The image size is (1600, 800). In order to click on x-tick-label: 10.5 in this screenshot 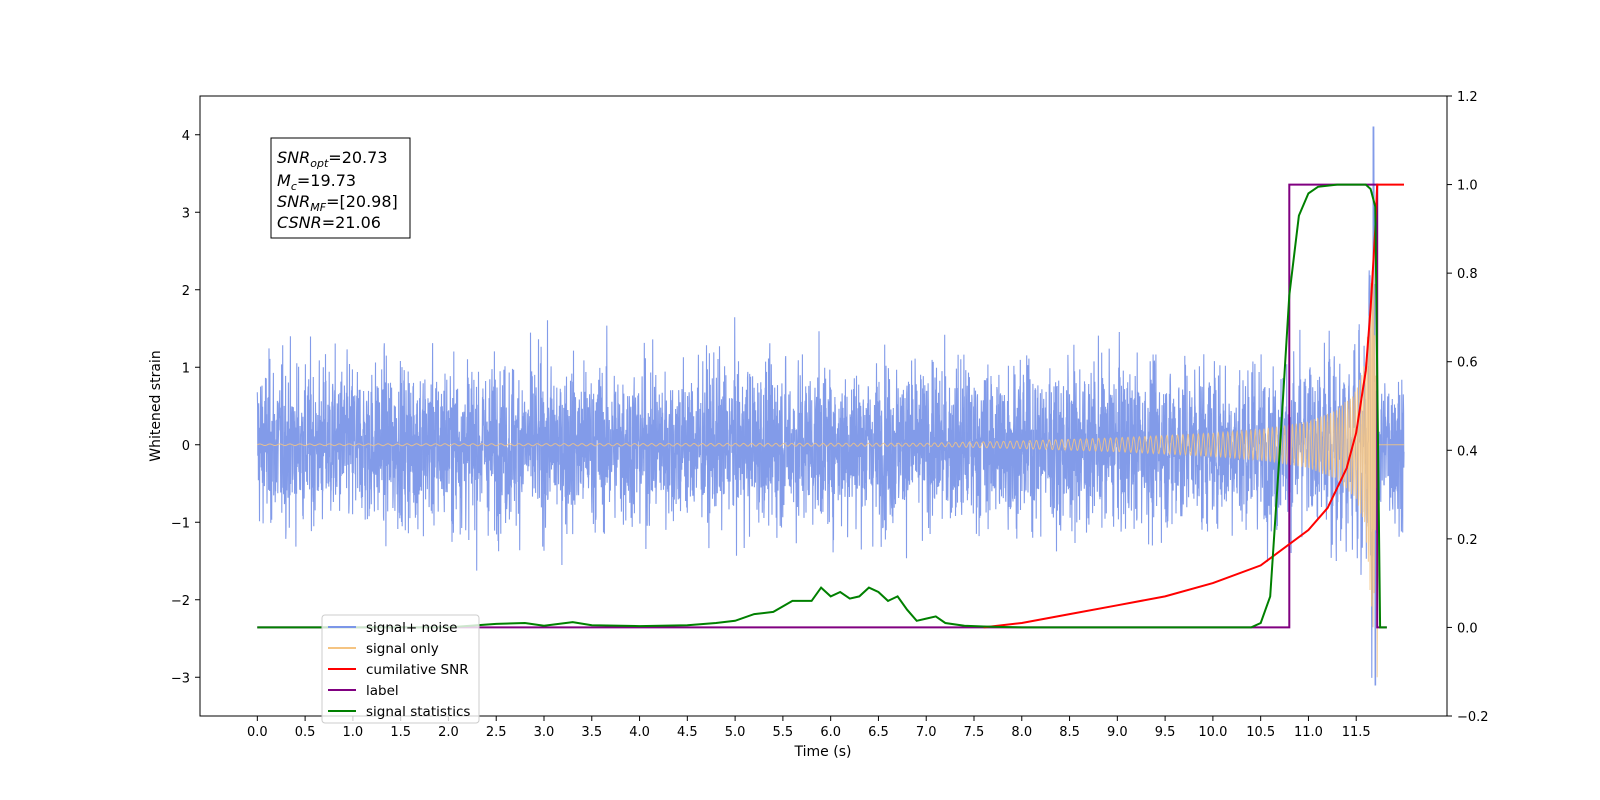, I will do `click(1260, 732)`.